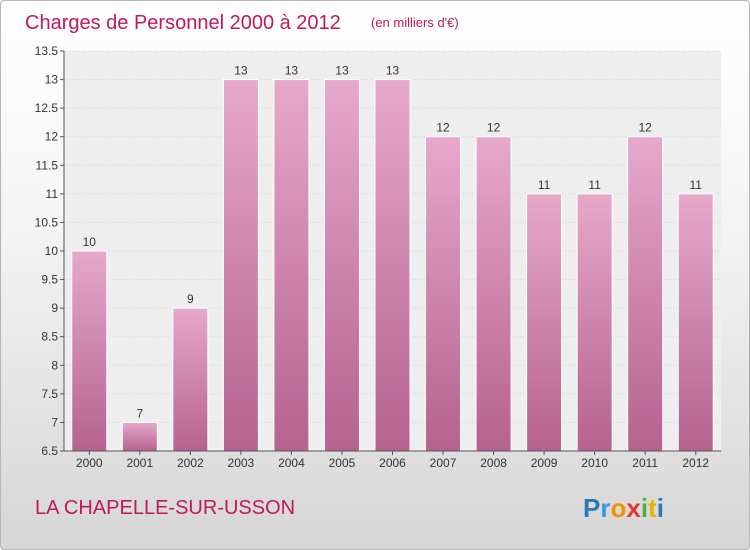 This screenshot has width=750, height=550. I want to click on commune-name: LA CHAPELLE-SUR-USSON, so click(165, 508).